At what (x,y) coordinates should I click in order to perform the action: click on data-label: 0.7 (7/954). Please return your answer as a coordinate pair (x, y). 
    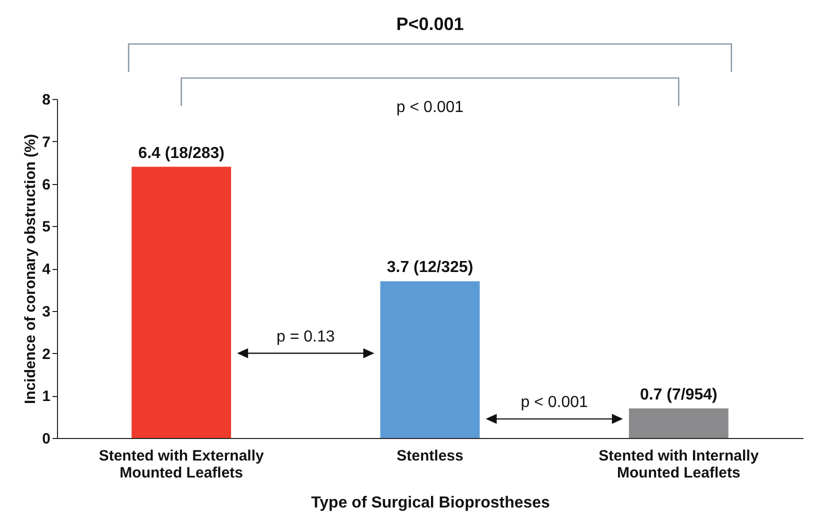
    Looking at the image, I should click on (679, 395).